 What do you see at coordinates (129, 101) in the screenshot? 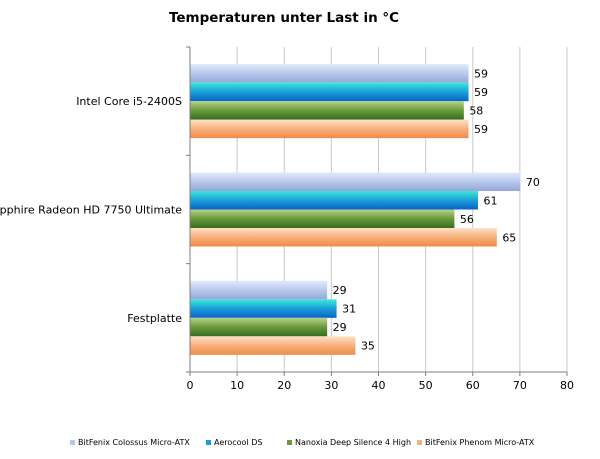
I see `category-label: Intel Core i5-2400S` at bounding box center [129, 101].